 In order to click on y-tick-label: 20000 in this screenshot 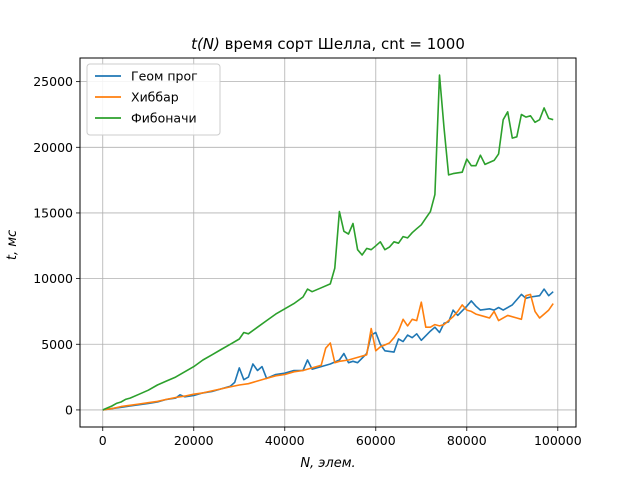, I will do `click(53, 147)`.